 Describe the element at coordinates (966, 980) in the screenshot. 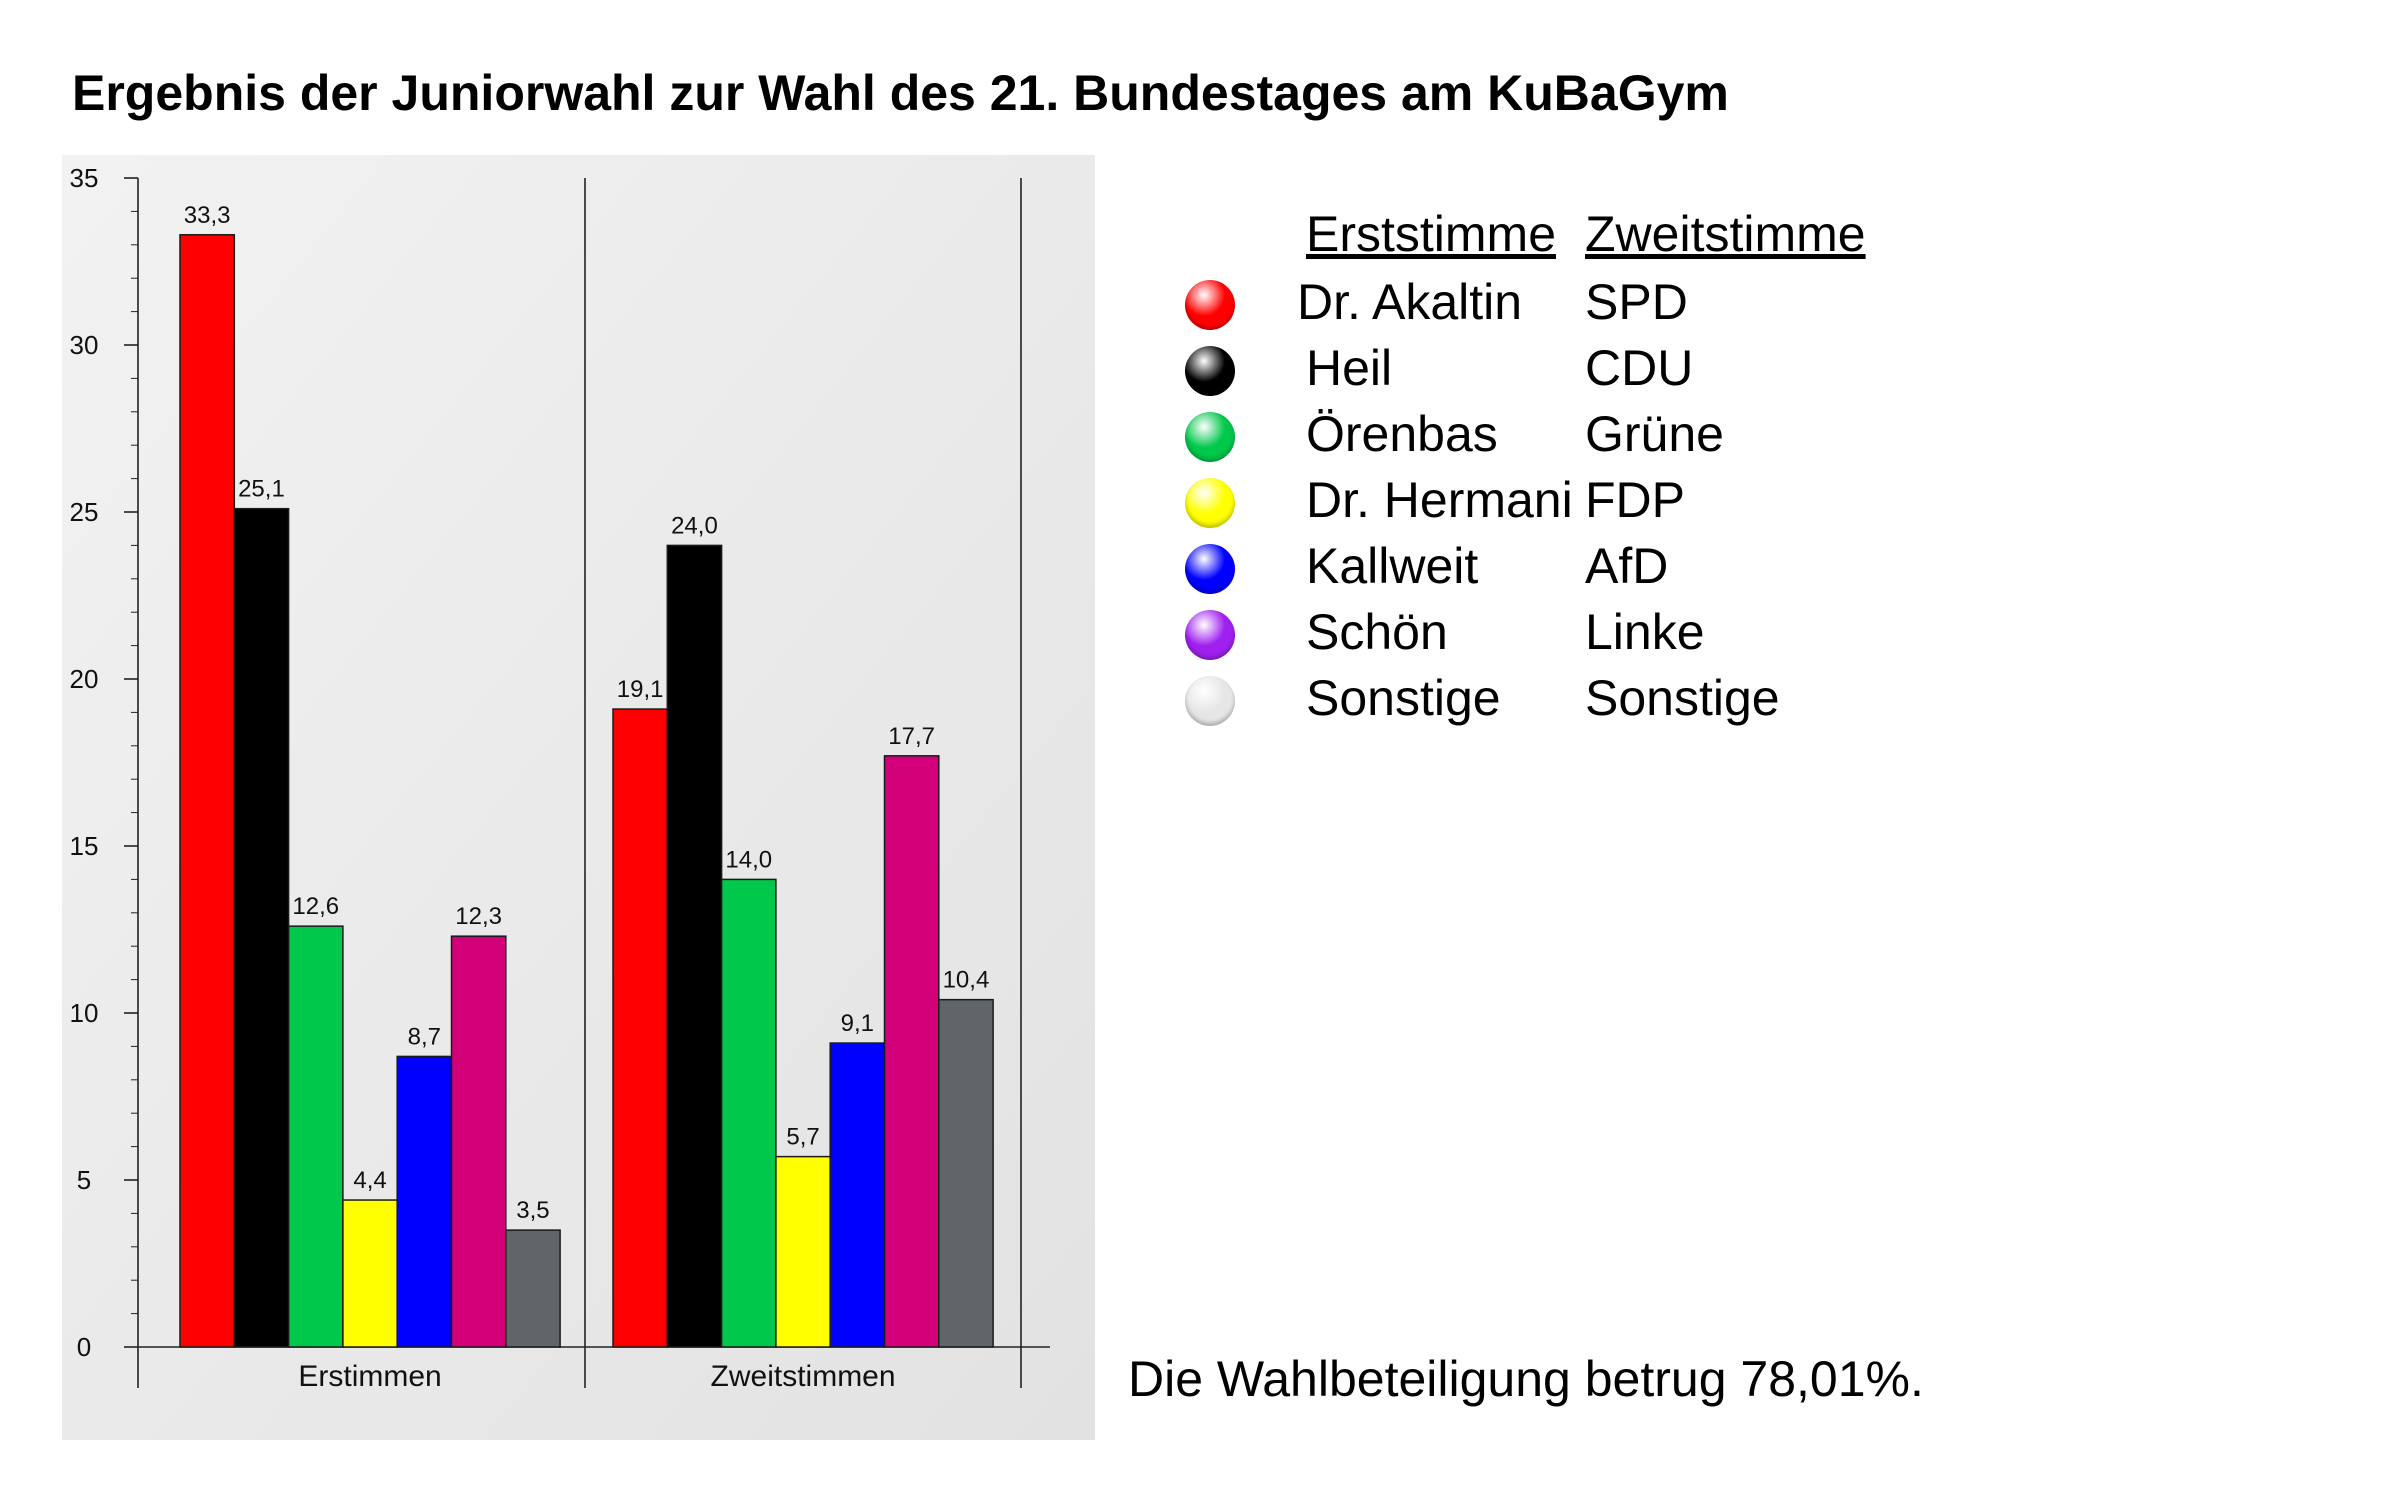

I see `bar-value-label: 10,4` at that location.